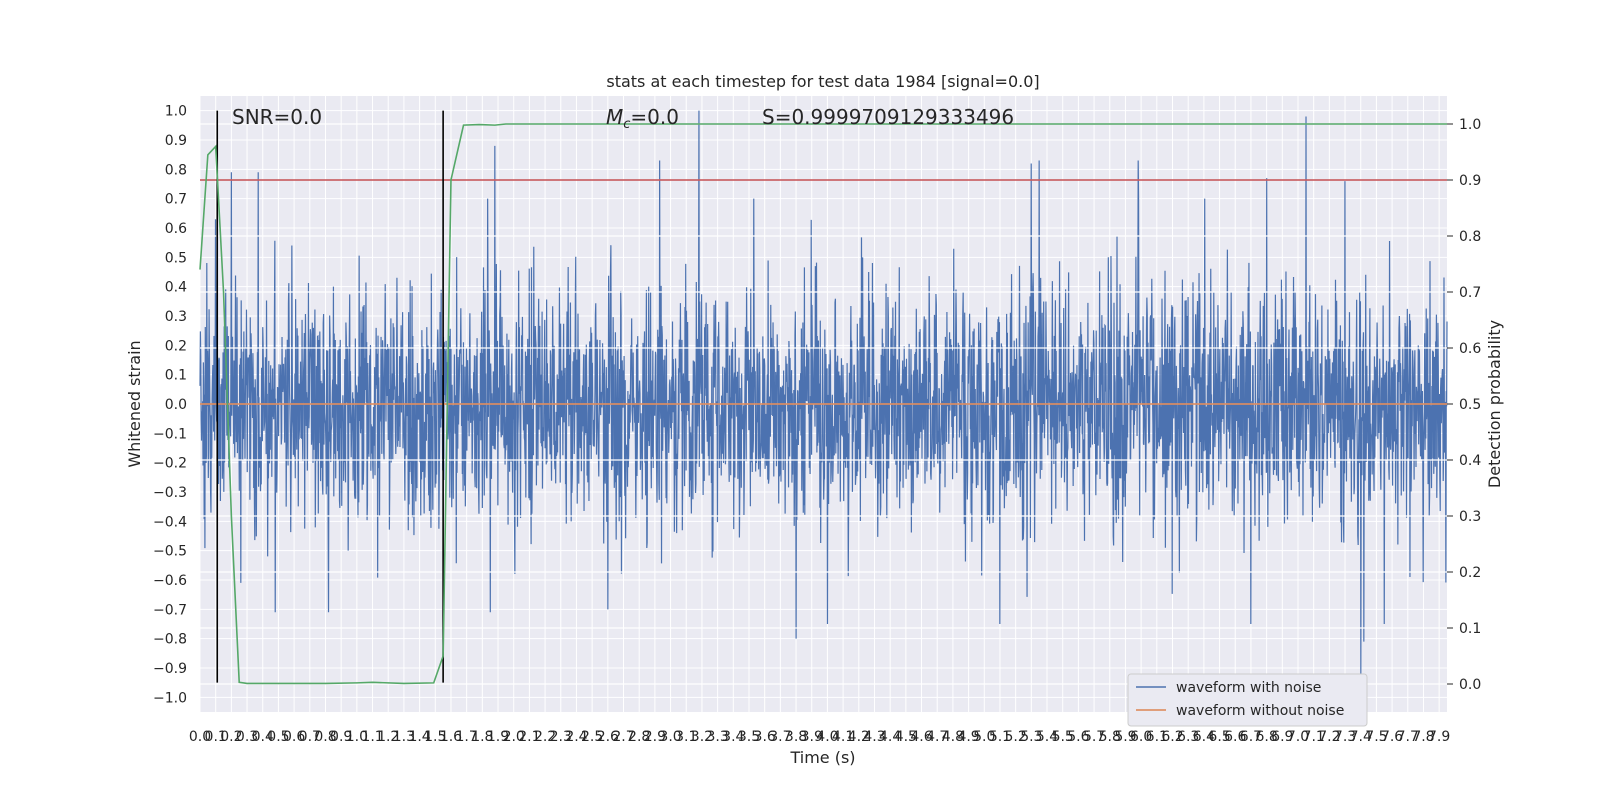 This screenshot has width=1600, height=800. I want to click on y-tick-label: −0.1, so click(170, 434).